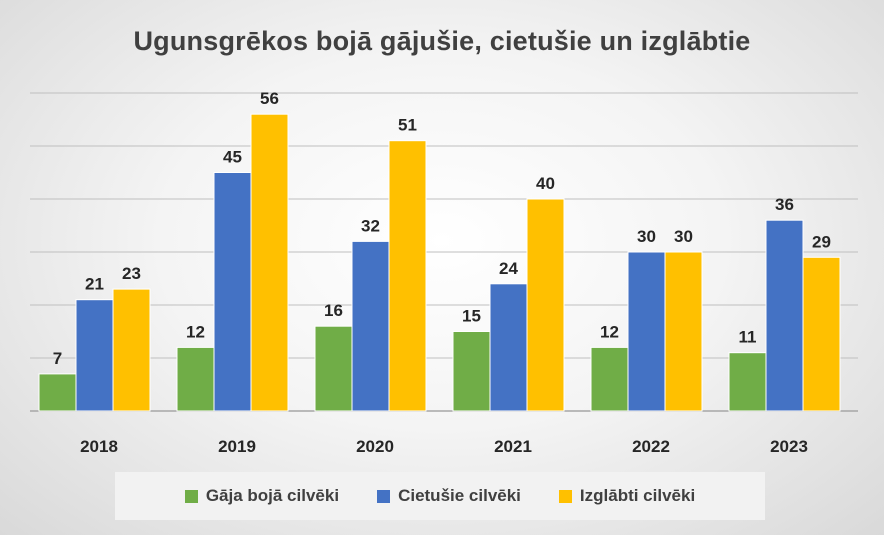  What do you see at coordinates (333, 310) in the screenshot?
I see `data-label: 16` at bounding box center [333, 310].